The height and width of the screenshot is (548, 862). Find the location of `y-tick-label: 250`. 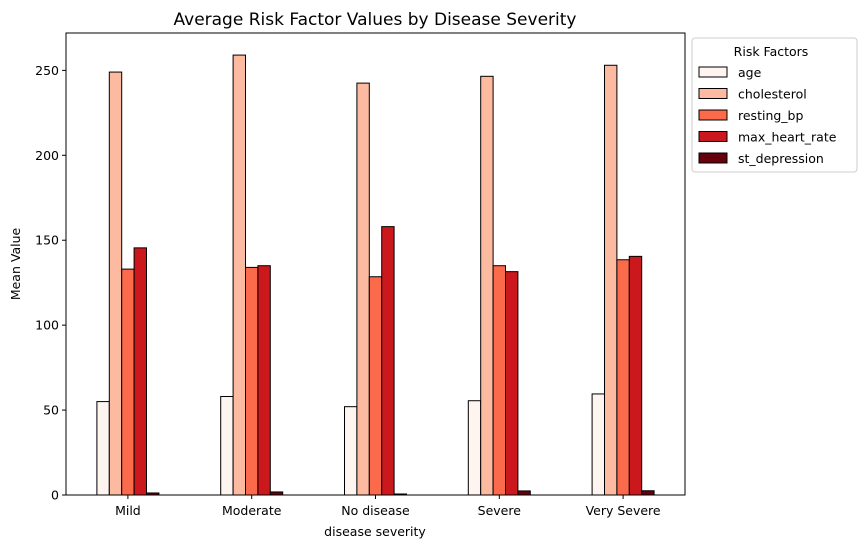

y-tick-label: 250 is located at coordinates (47, 70).